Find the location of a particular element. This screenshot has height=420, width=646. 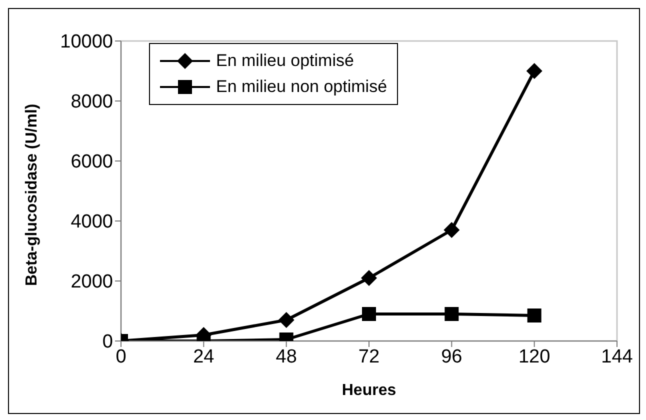

x-tick-label: 48 is located at coordinates (286, 357).